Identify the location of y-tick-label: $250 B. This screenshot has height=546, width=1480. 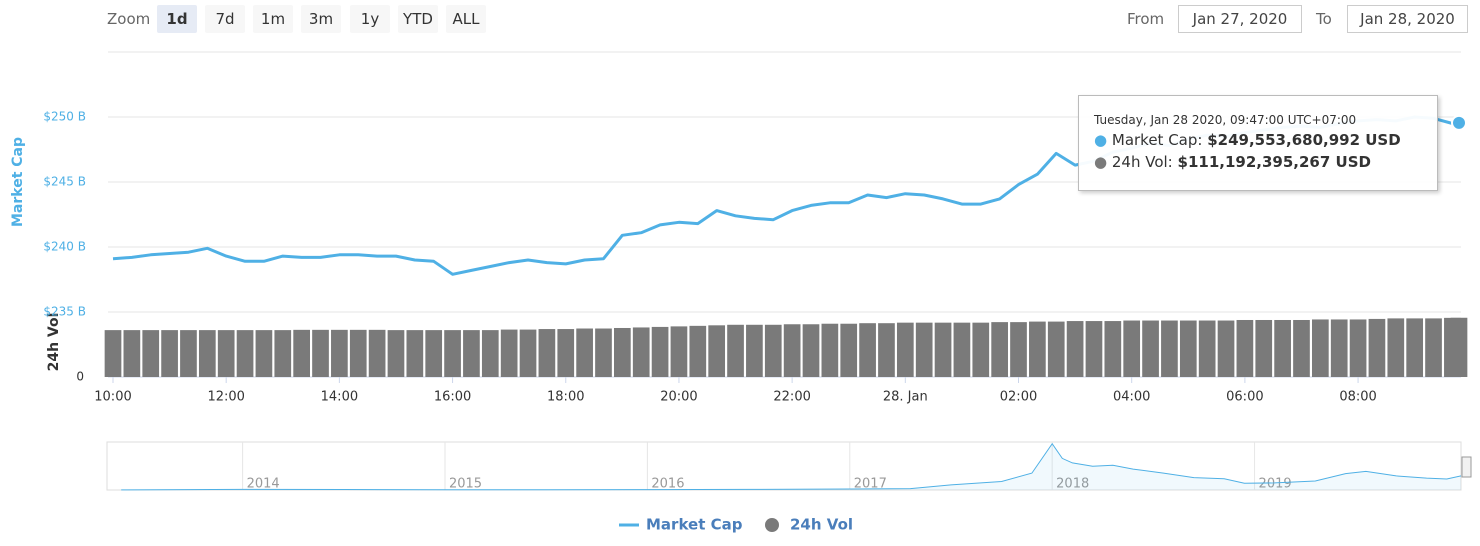
(64, 117).